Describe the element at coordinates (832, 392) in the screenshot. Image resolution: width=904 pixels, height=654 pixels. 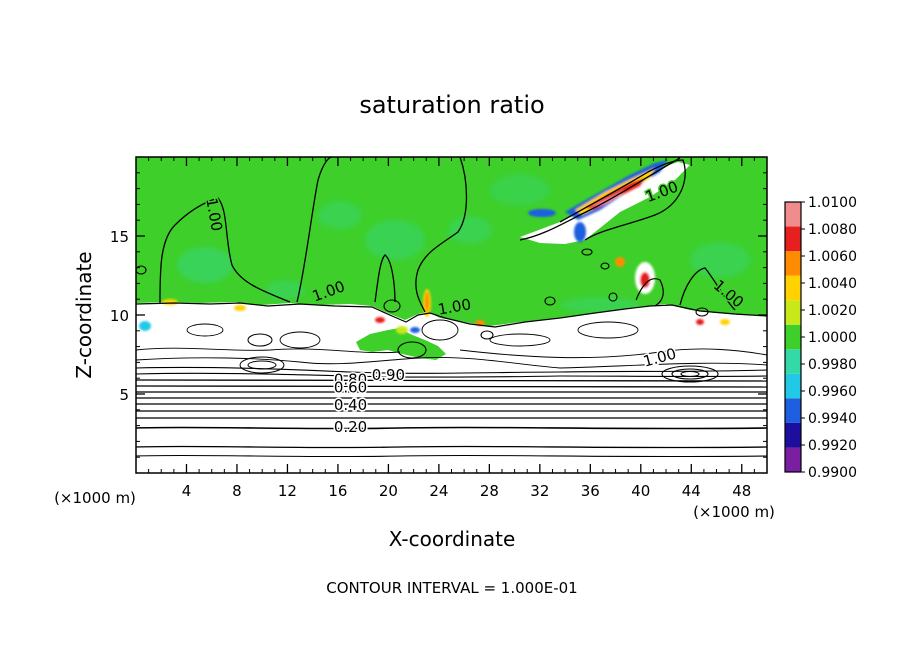
I see `colorbar-label: 0.9960` at that location.